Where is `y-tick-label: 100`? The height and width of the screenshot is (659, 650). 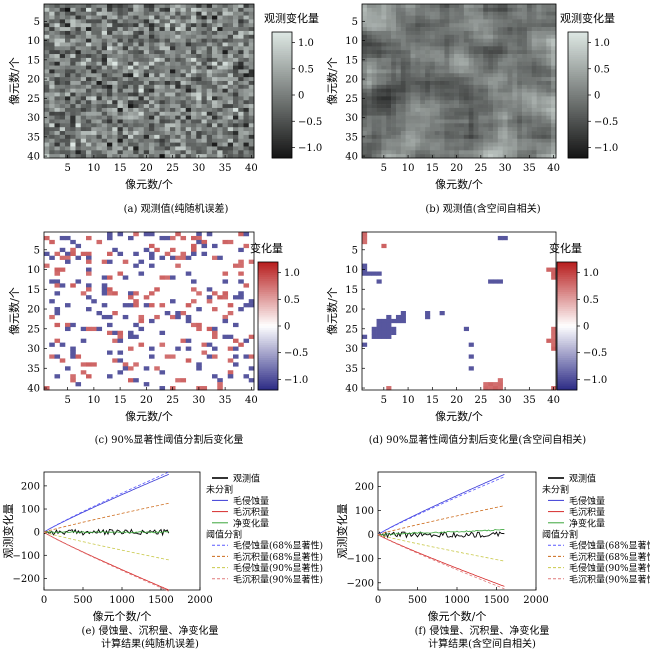 y-tick-label: 100 is located at coordinates (30, 510).